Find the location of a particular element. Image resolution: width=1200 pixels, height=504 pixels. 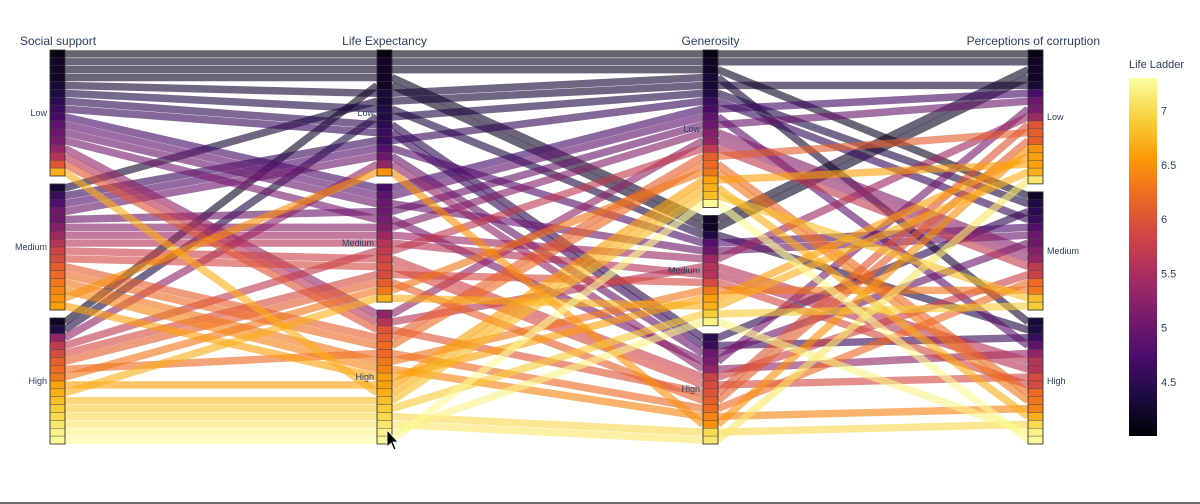

colorbar-tick-label: 5 is located at coordinates (1164, 329).